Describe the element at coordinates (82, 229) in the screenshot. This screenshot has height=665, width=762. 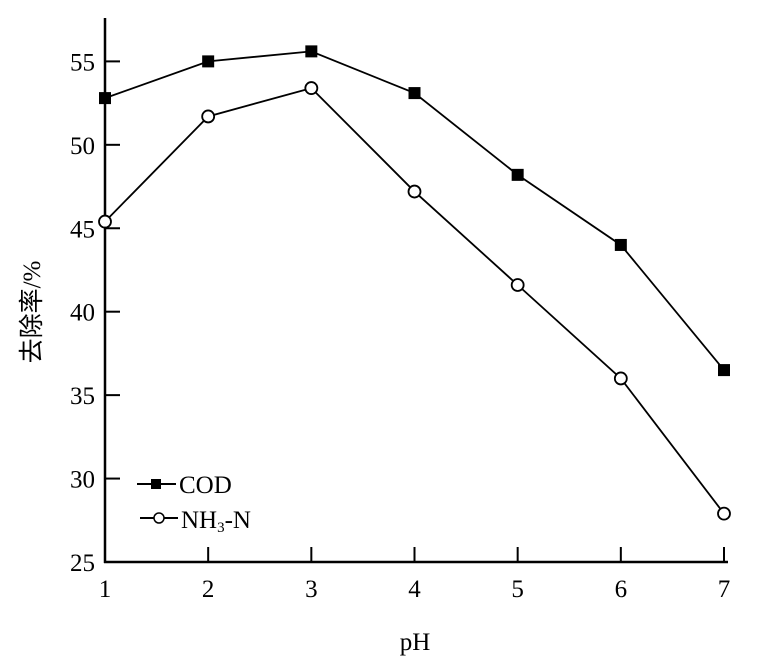
I see `y-tick-label: 45` at that location.